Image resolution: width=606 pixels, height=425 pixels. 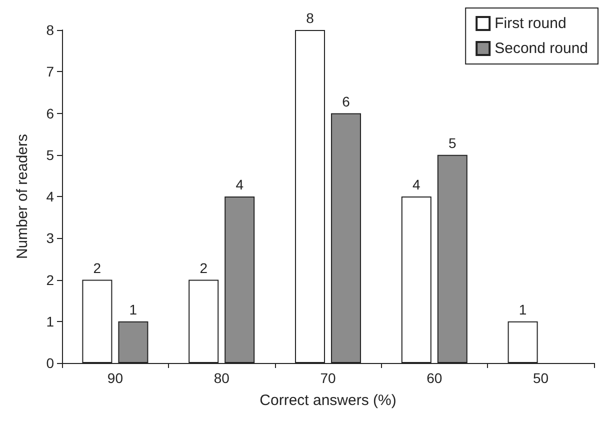 What do you see at coordinates (434, 378) in the screenshot?
I see `x-tick-label: 60` at bounding box center [434, 378].